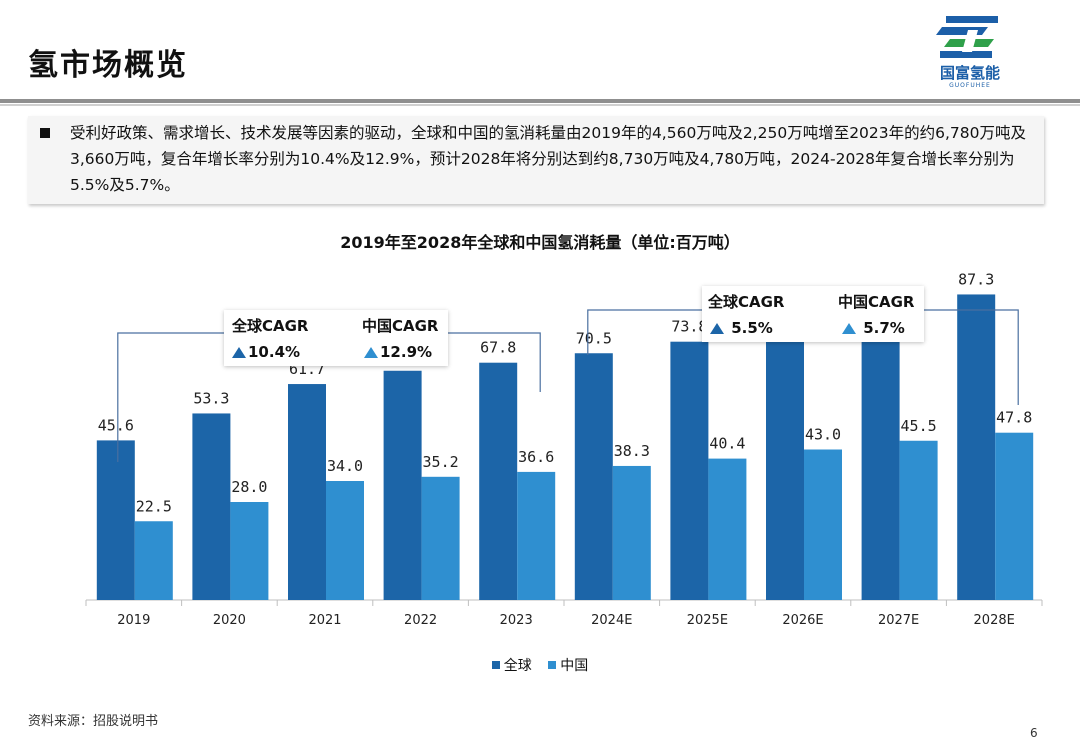 The image size is (1080, 746). I want to click on cagr-callout-2019-2023: 全球CAGR 中国CAGR 10.4% 12.9%, so click(336, 338).